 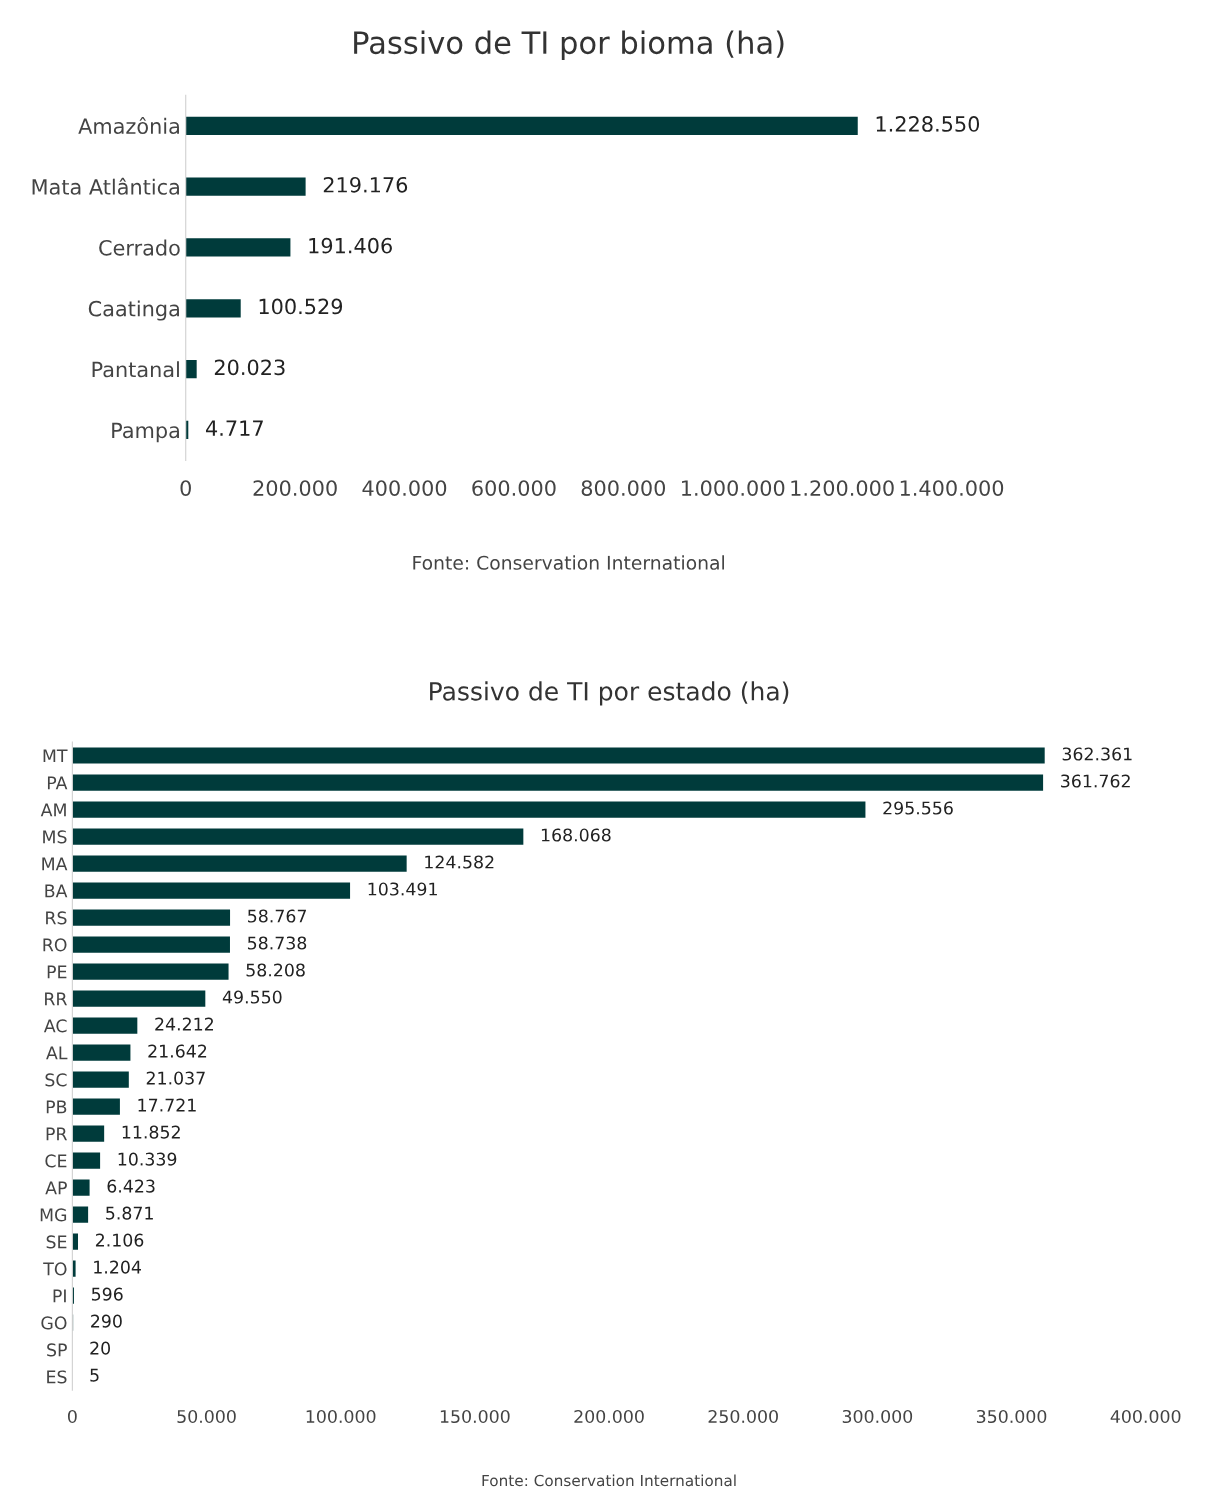 What do you see at coordinates (139, 247) in the screenshot?
I see `y-tick-label: Cerrado` at bounding box center [139, 247].